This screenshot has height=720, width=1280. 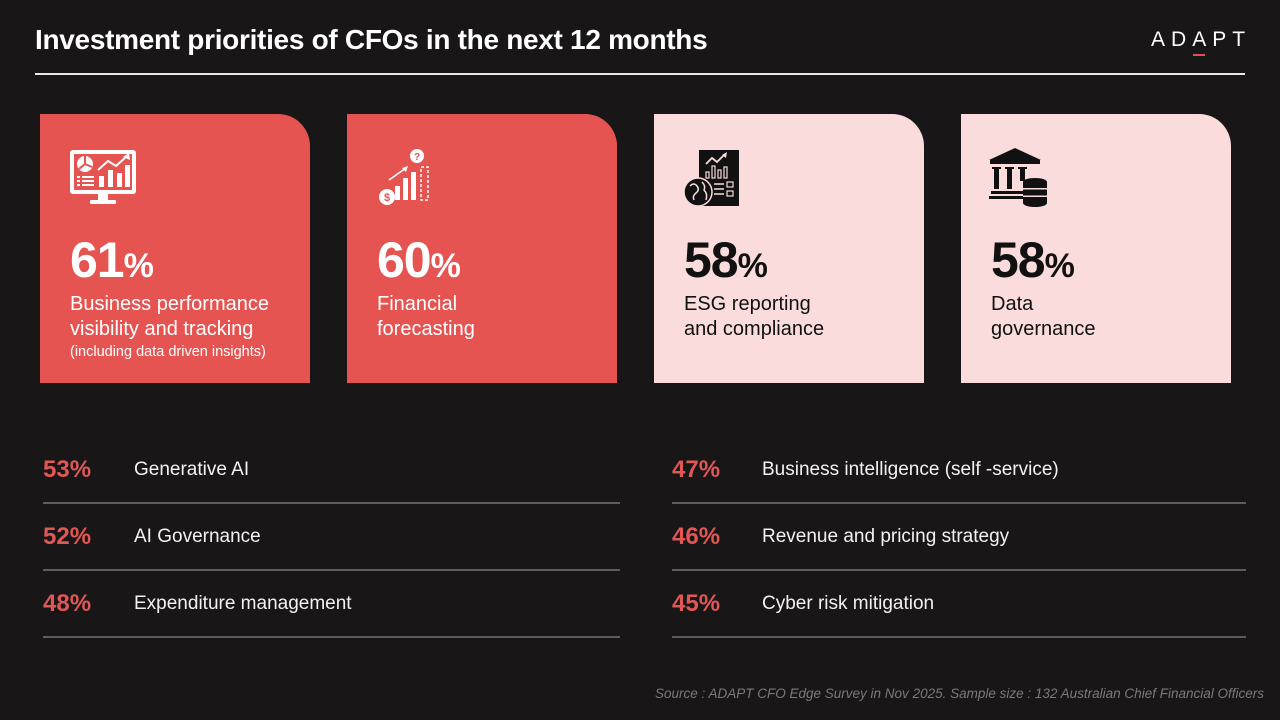 What do you see at coordinates (848, 603) in the screenshot?
I see `list-item-label: Cyber risk mitigation` at bounding box center [848, 603].